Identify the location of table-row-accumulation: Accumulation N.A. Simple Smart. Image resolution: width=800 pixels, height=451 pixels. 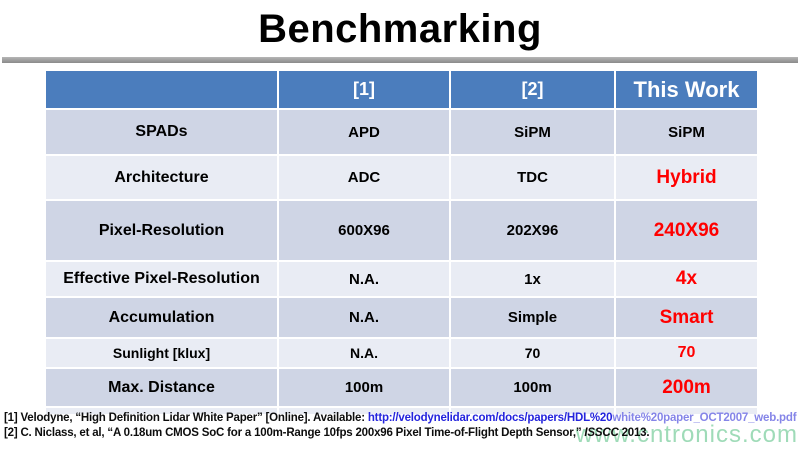
(401, 317).